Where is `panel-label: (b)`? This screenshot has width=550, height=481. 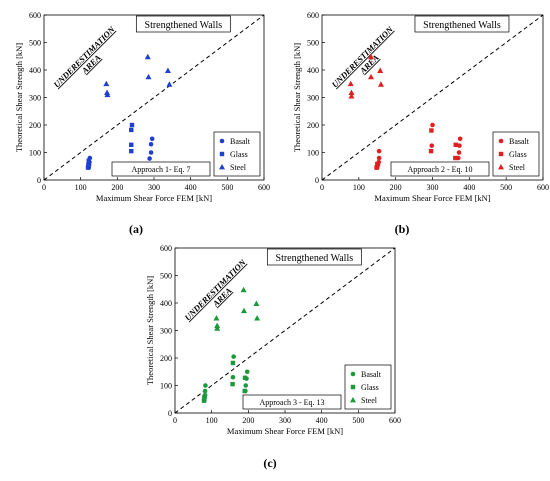 panel-label: (b) is located at coordinates (402, 229).